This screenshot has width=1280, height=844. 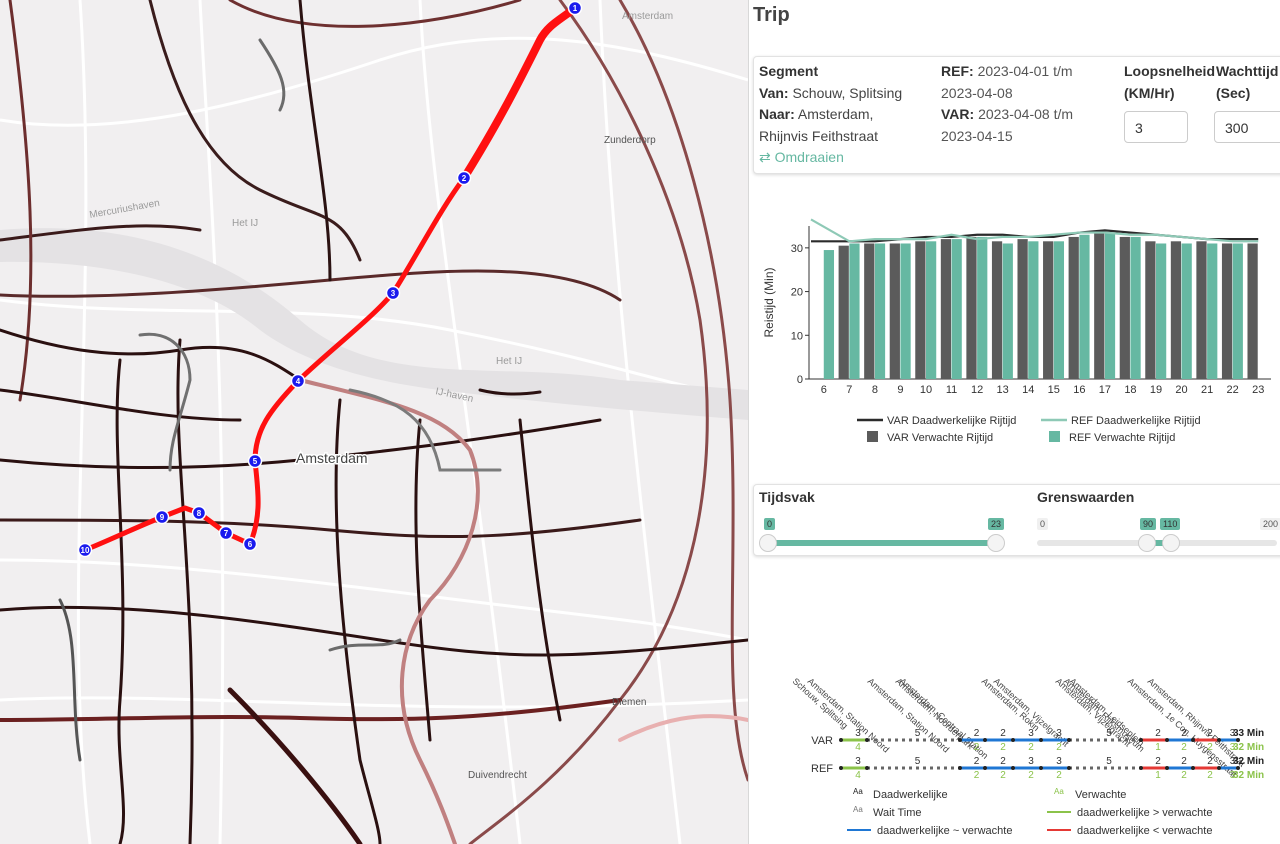 I want to click on swap-button: ⇄ Omdraaien, so click(x=830, y=158).